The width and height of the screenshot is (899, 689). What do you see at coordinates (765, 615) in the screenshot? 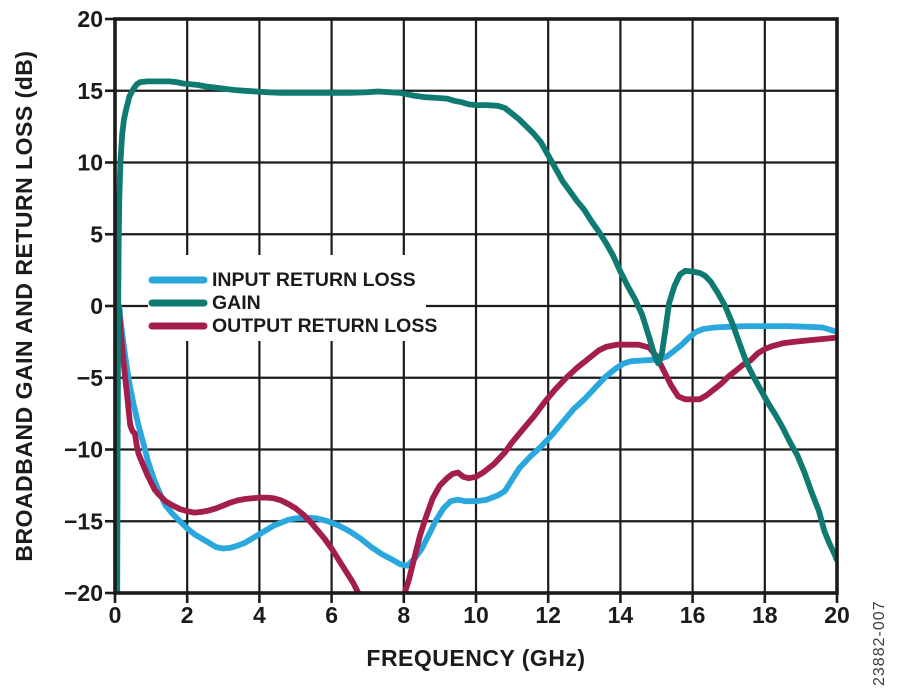
I see `x-tick-label: 18` at bounding box center [765, 615].